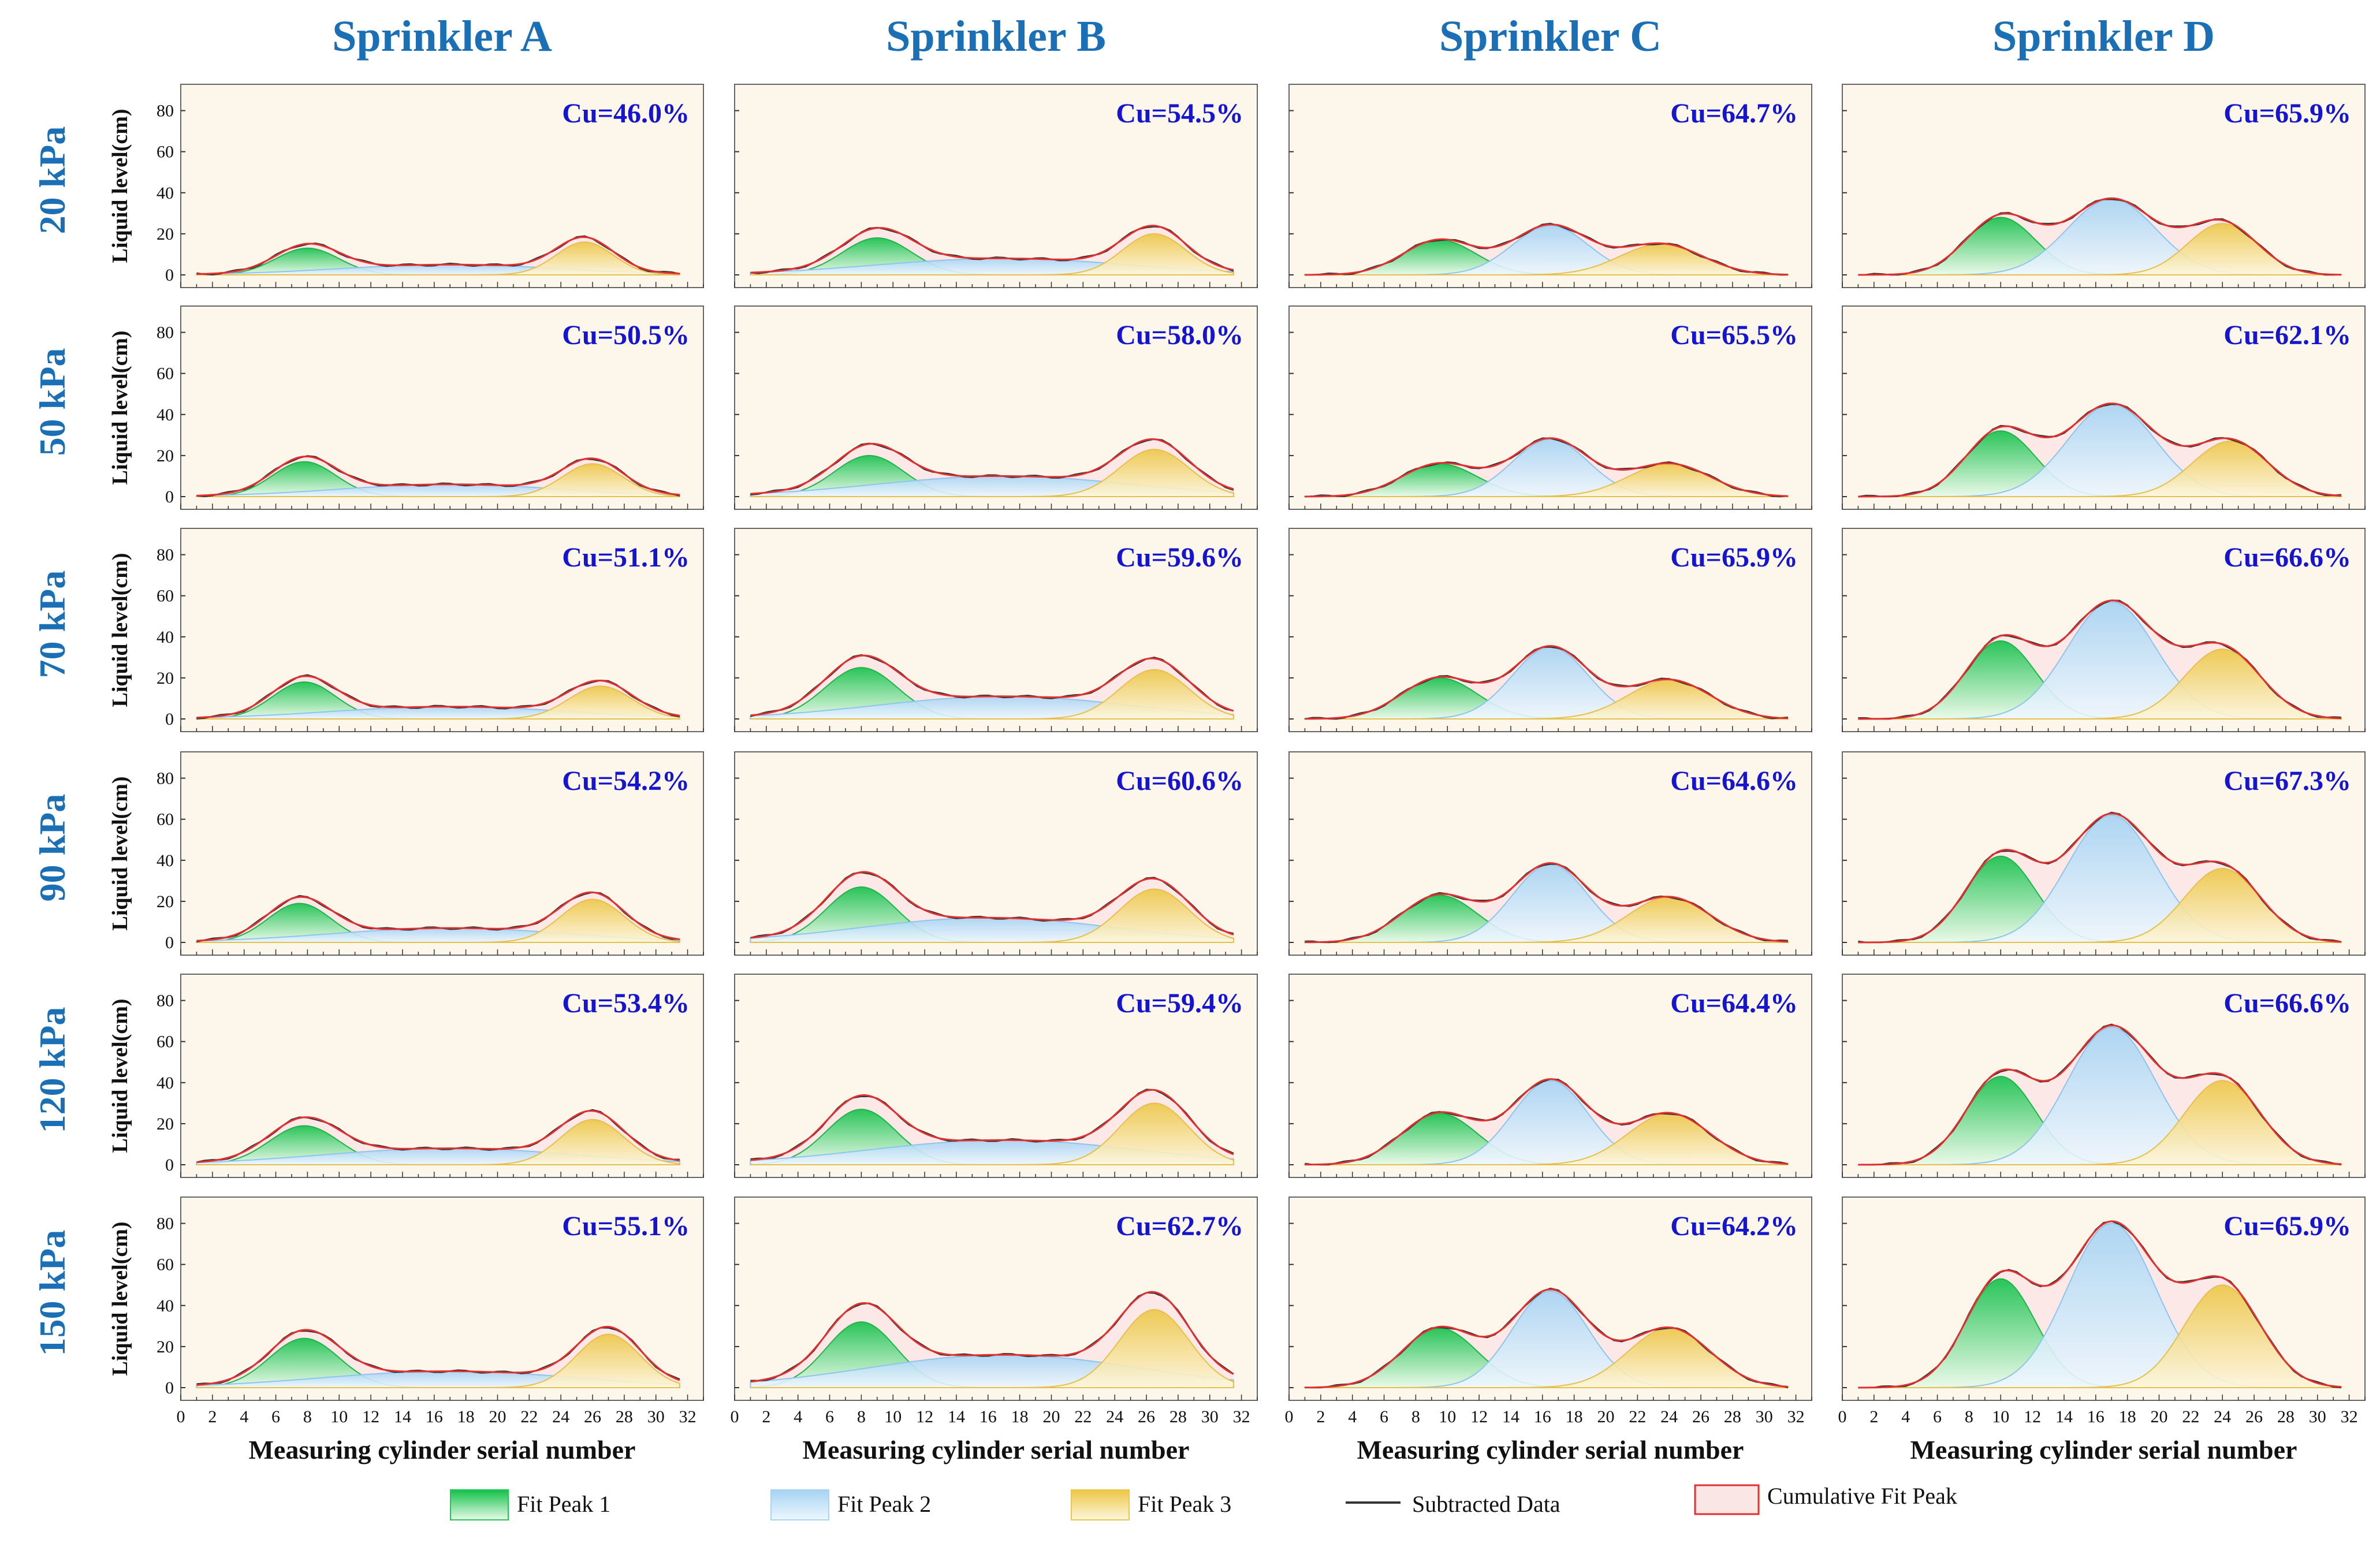 This screenshot has height=1558, width=2380. Describe the element at coordinates (53, 402) in the screenshot. I see `row-label: 50 kPa` at that location.